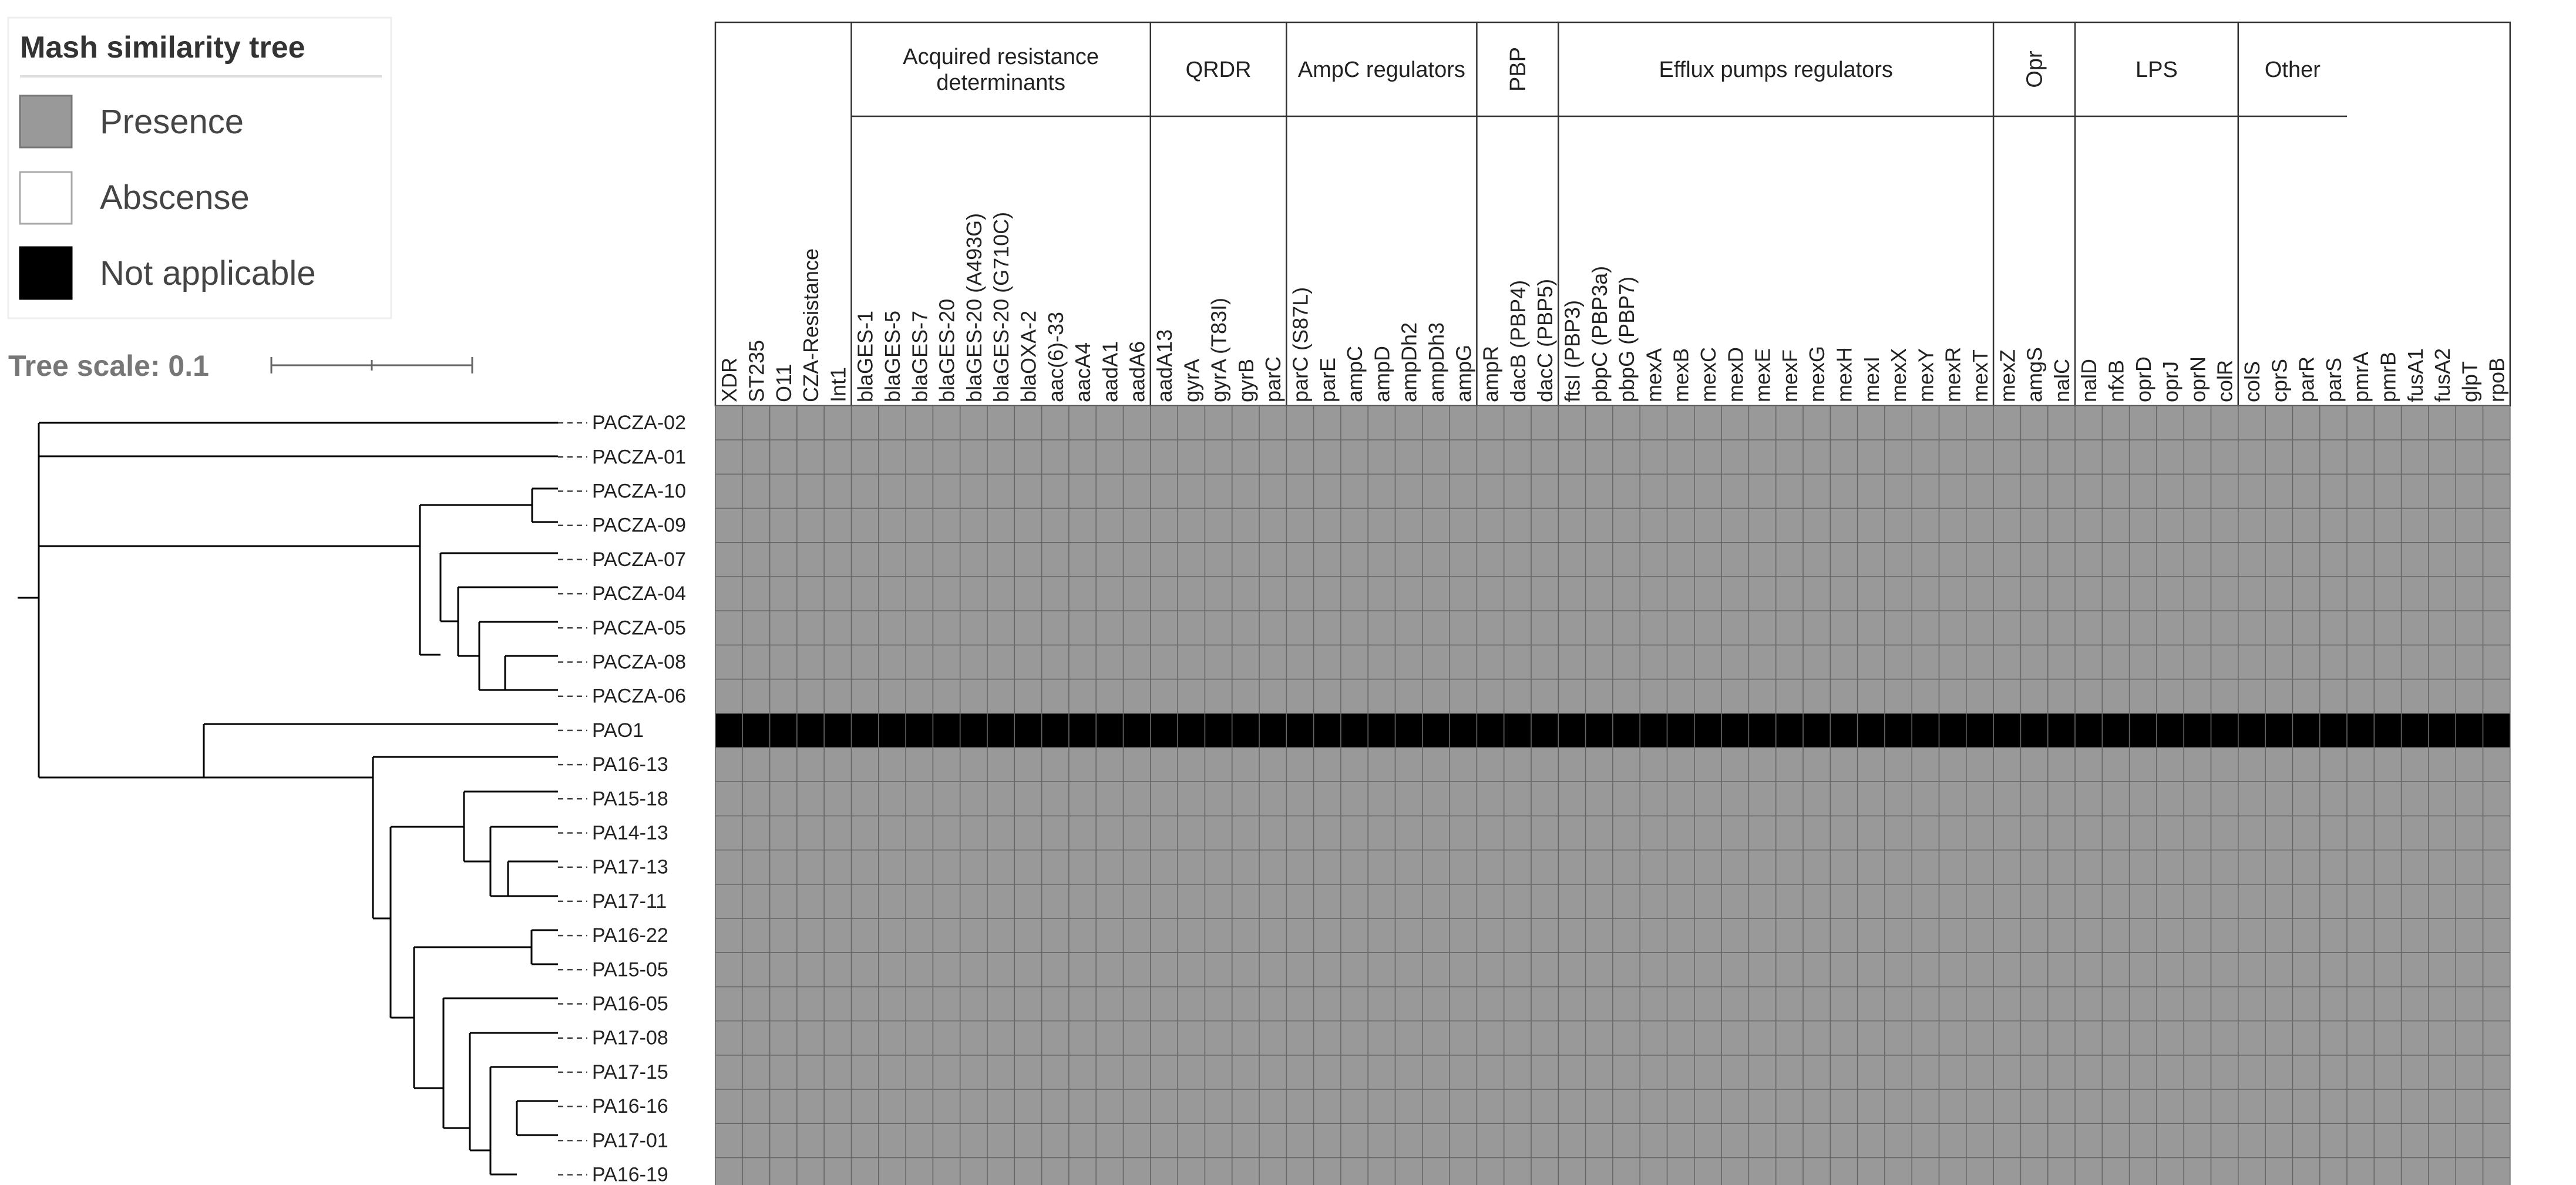  I want to click on column-label: mexG, so click(1817, 374).